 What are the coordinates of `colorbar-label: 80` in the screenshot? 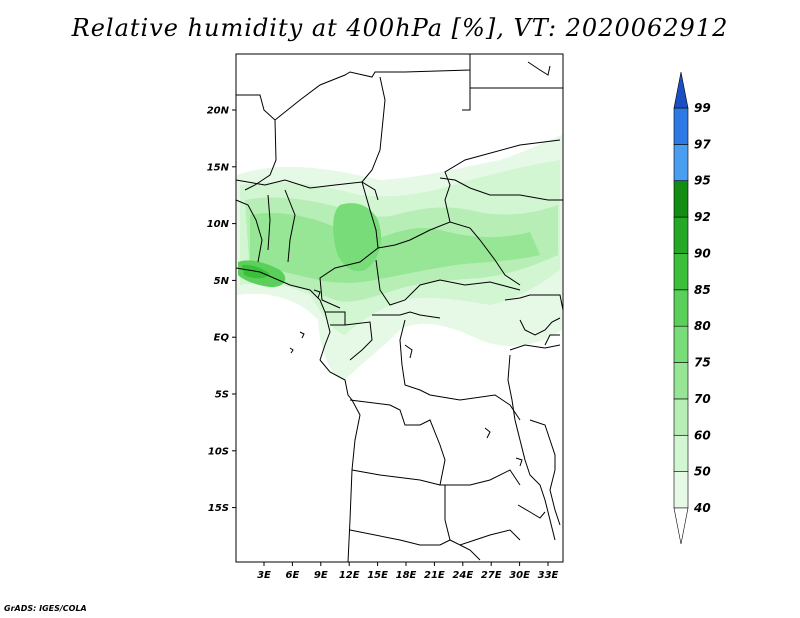 It's located at (702, 326).